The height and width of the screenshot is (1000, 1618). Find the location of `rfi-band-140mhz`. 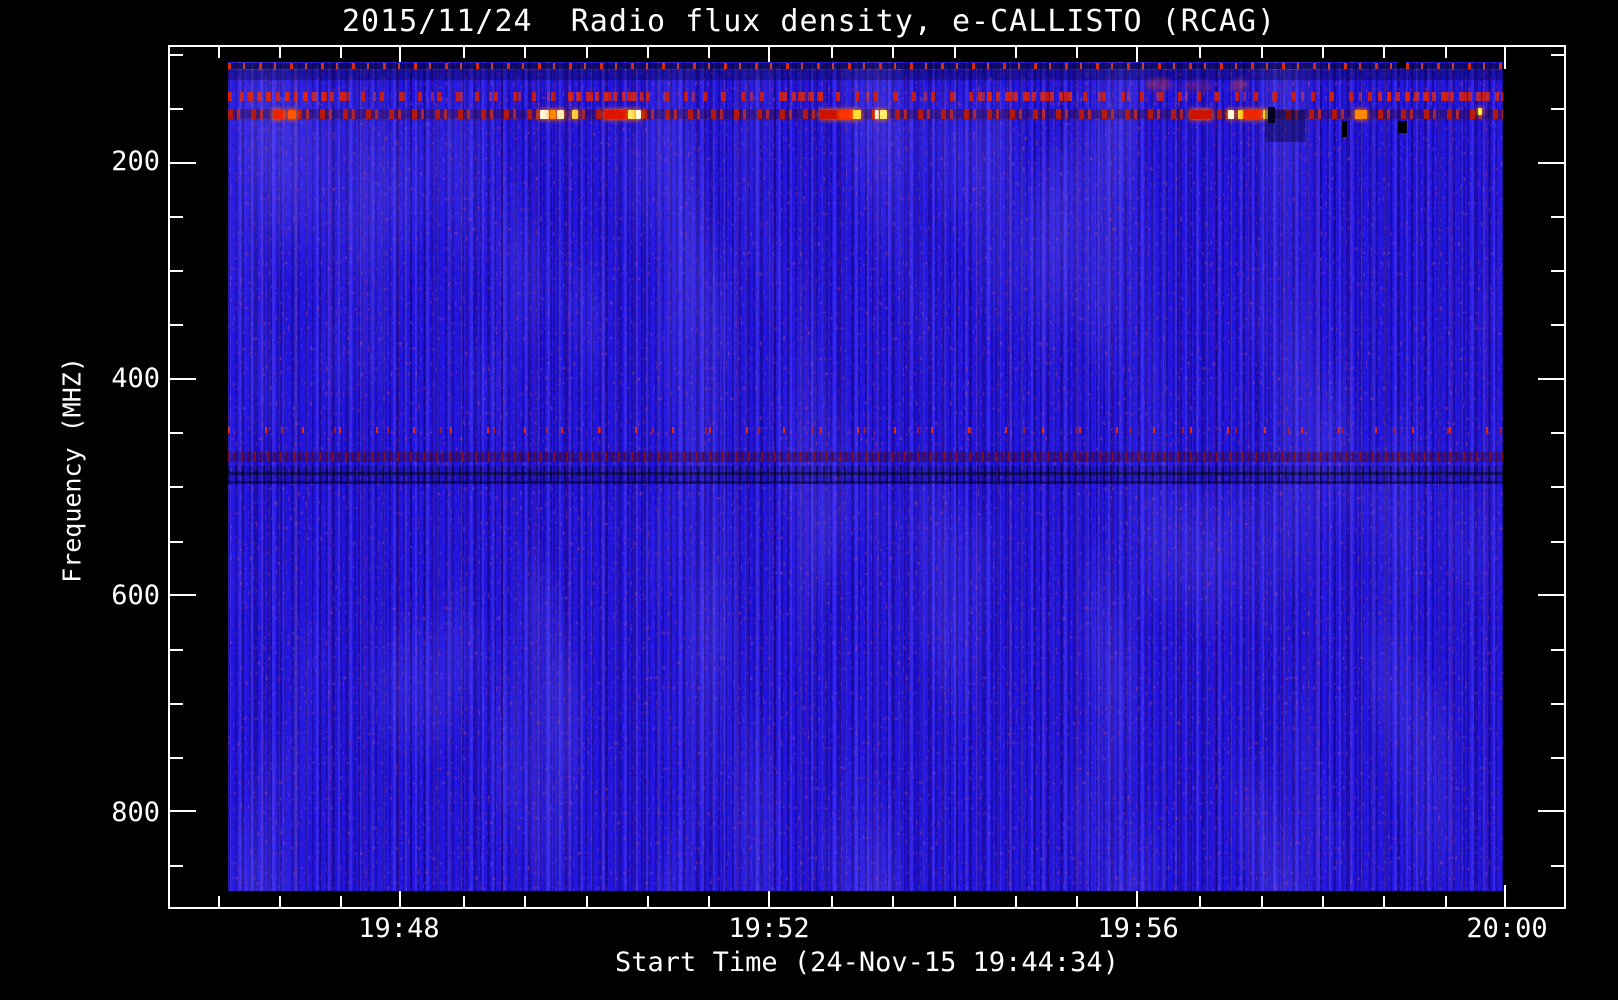

rfi-band-140mhz is located at coordinates (865, 96).